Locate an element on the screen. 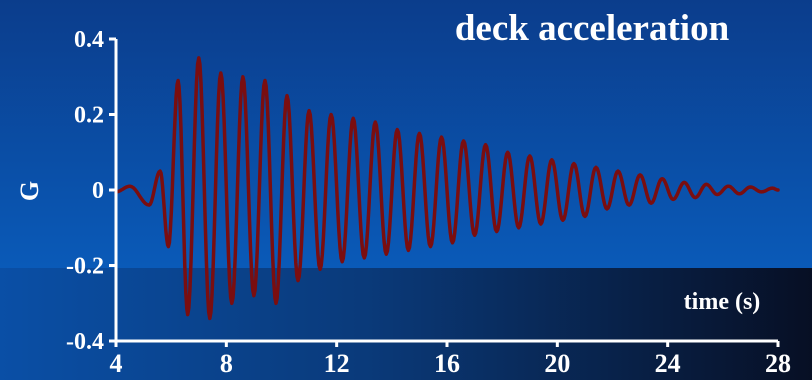 This screenshot has height=380, width=812. x-tick-label: 16 is located at coordinates (447, 363).